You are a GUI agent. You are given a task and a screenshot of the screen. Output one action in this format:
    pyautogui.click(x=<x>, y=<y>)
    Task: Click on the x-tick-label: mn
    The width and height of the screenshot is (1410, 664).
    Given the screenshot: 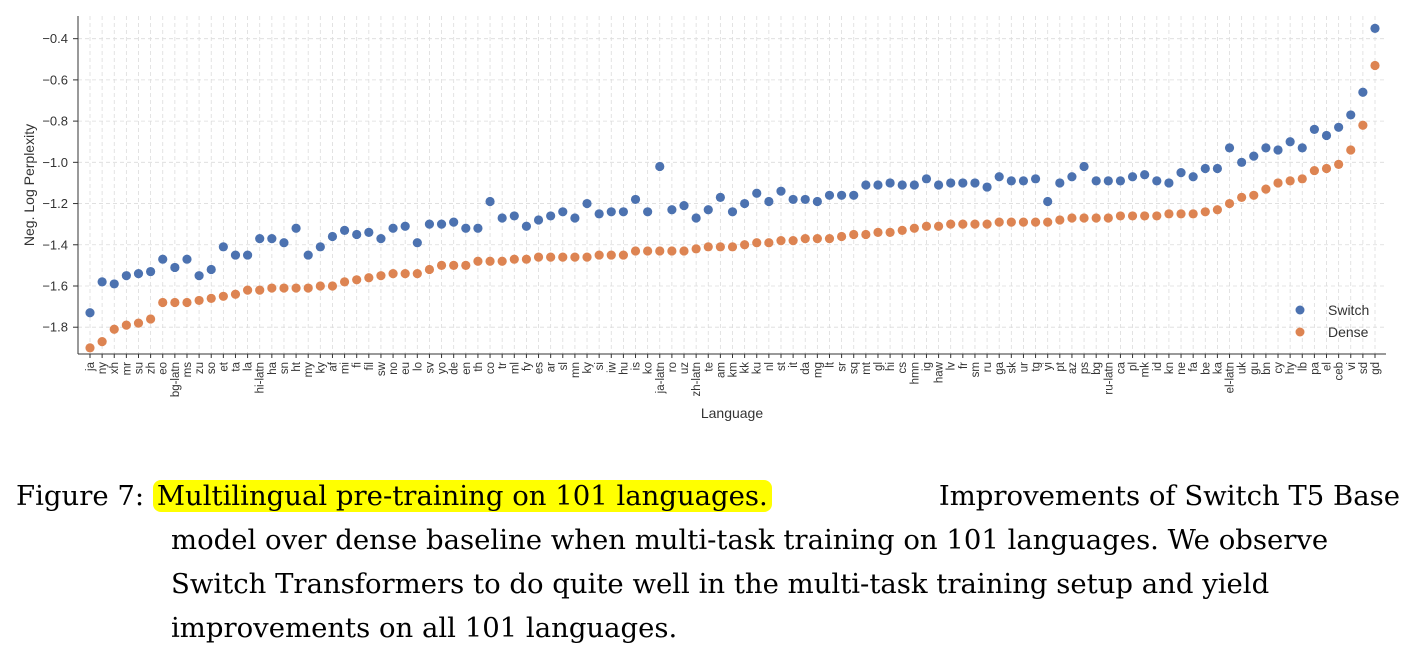 What is the action you would take?
    pyautogui.click(x=576, y=370)
    